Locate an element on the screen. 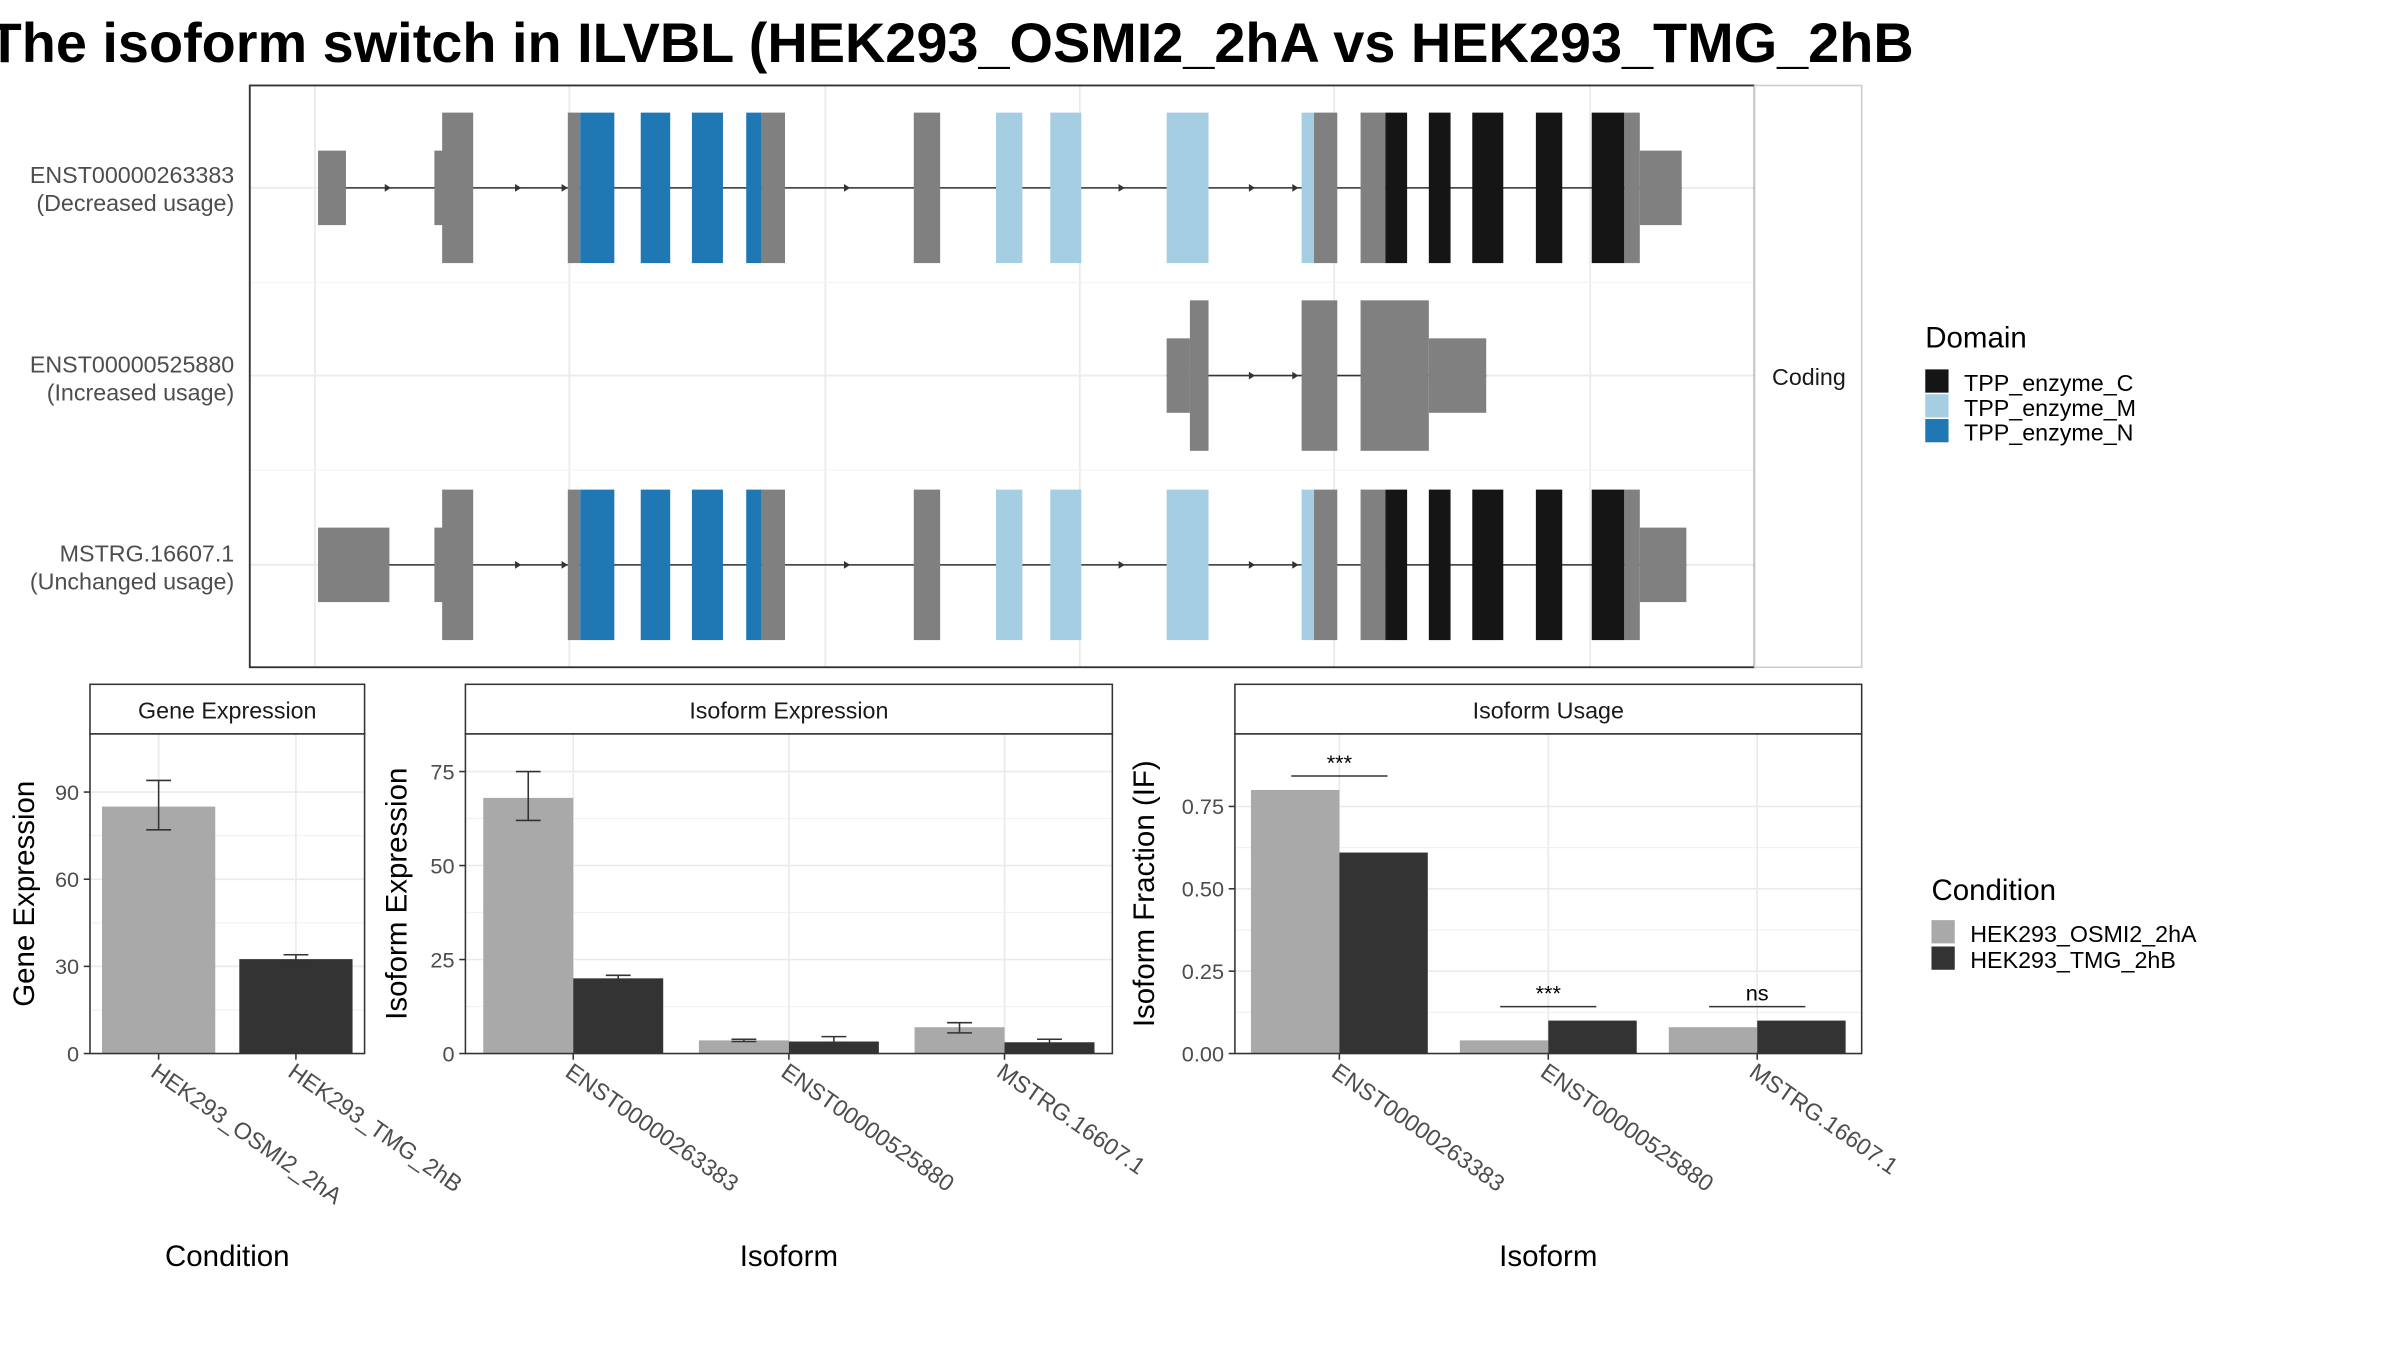 The height and width of the screenshot is (1355, 2400). transcript-label-1-id: ENST00000263383 is located at coordinates (132, 175).